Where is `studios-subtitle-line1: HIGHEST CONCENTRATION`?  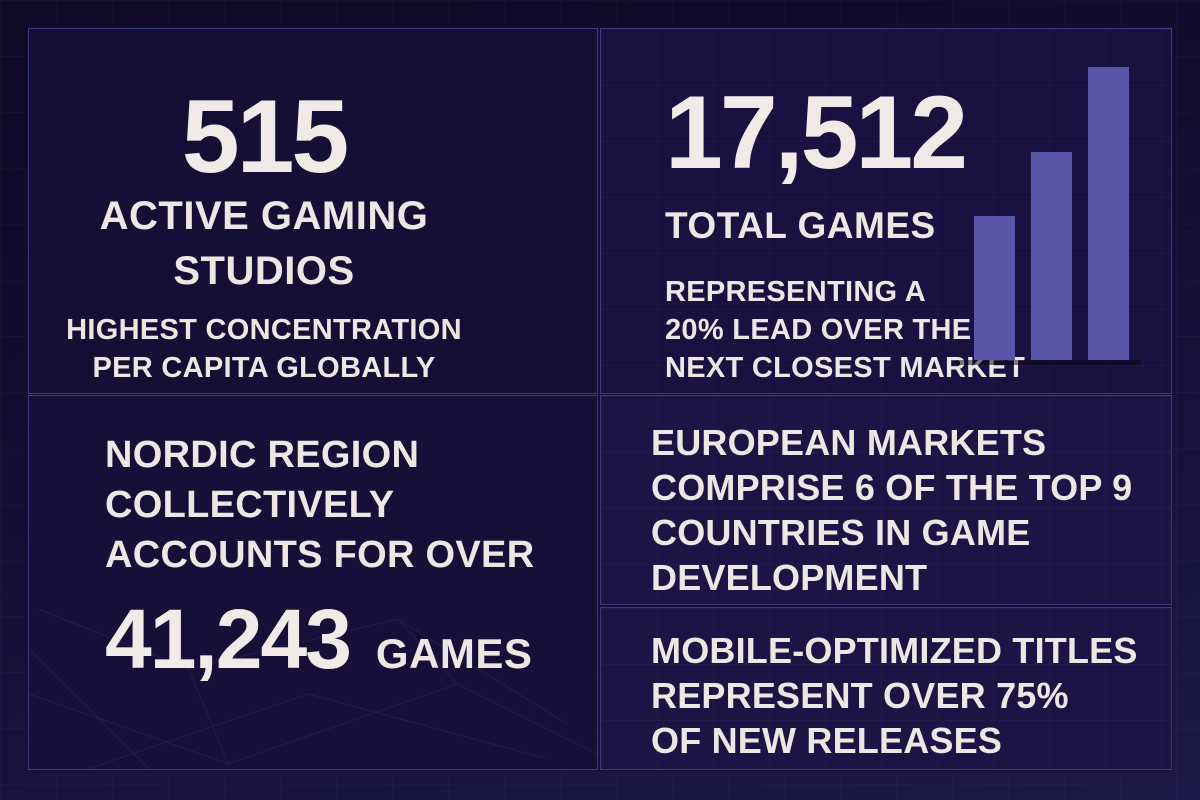
studios-subtitle-line1: HIGHEST CONCENTRATION is located at coordinates (264, 330).